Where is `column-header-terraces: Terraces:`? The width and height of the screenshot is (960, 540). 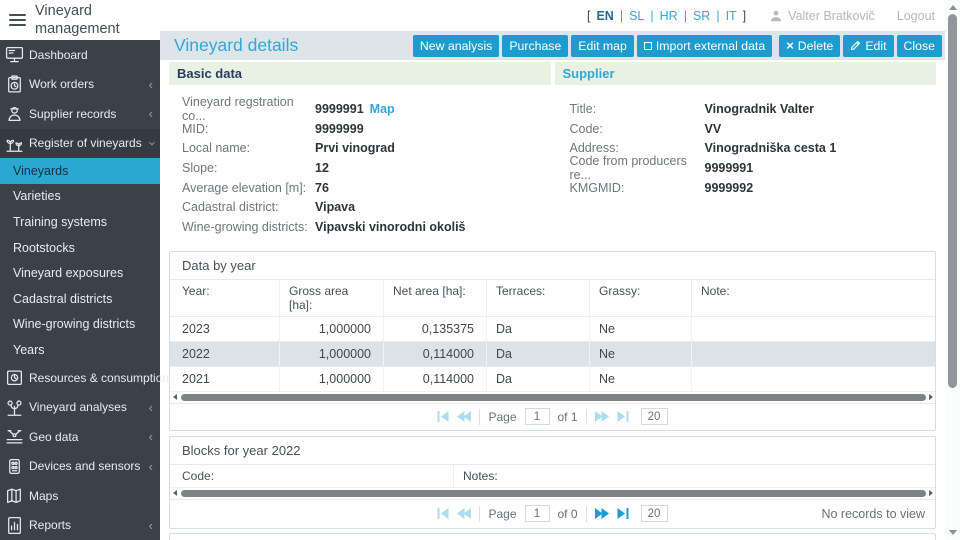 column-header-terraces: Terraces: is located at coordinates (538, 297).